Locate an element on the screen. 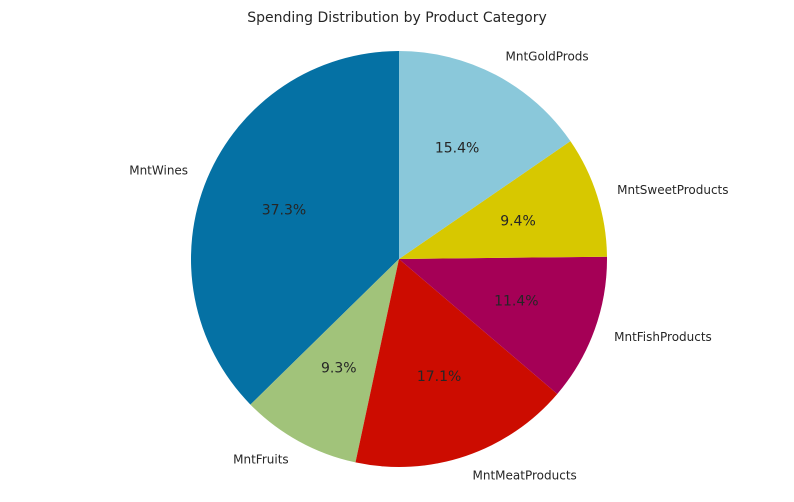  category-label-mntmeatproducts: MntMeatProducts is located at coordinates (525, 476).